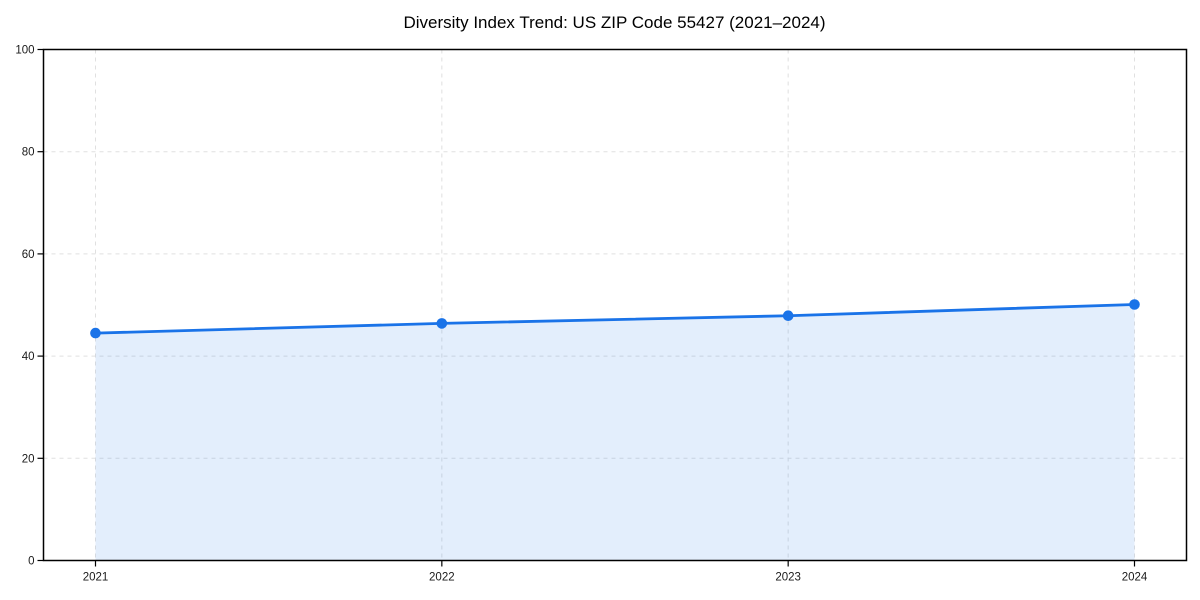 Image resolution: width=1200 pixels, height=600 pixels. I want to click on x-axis-tick-label: 2023, so click(788, 578).